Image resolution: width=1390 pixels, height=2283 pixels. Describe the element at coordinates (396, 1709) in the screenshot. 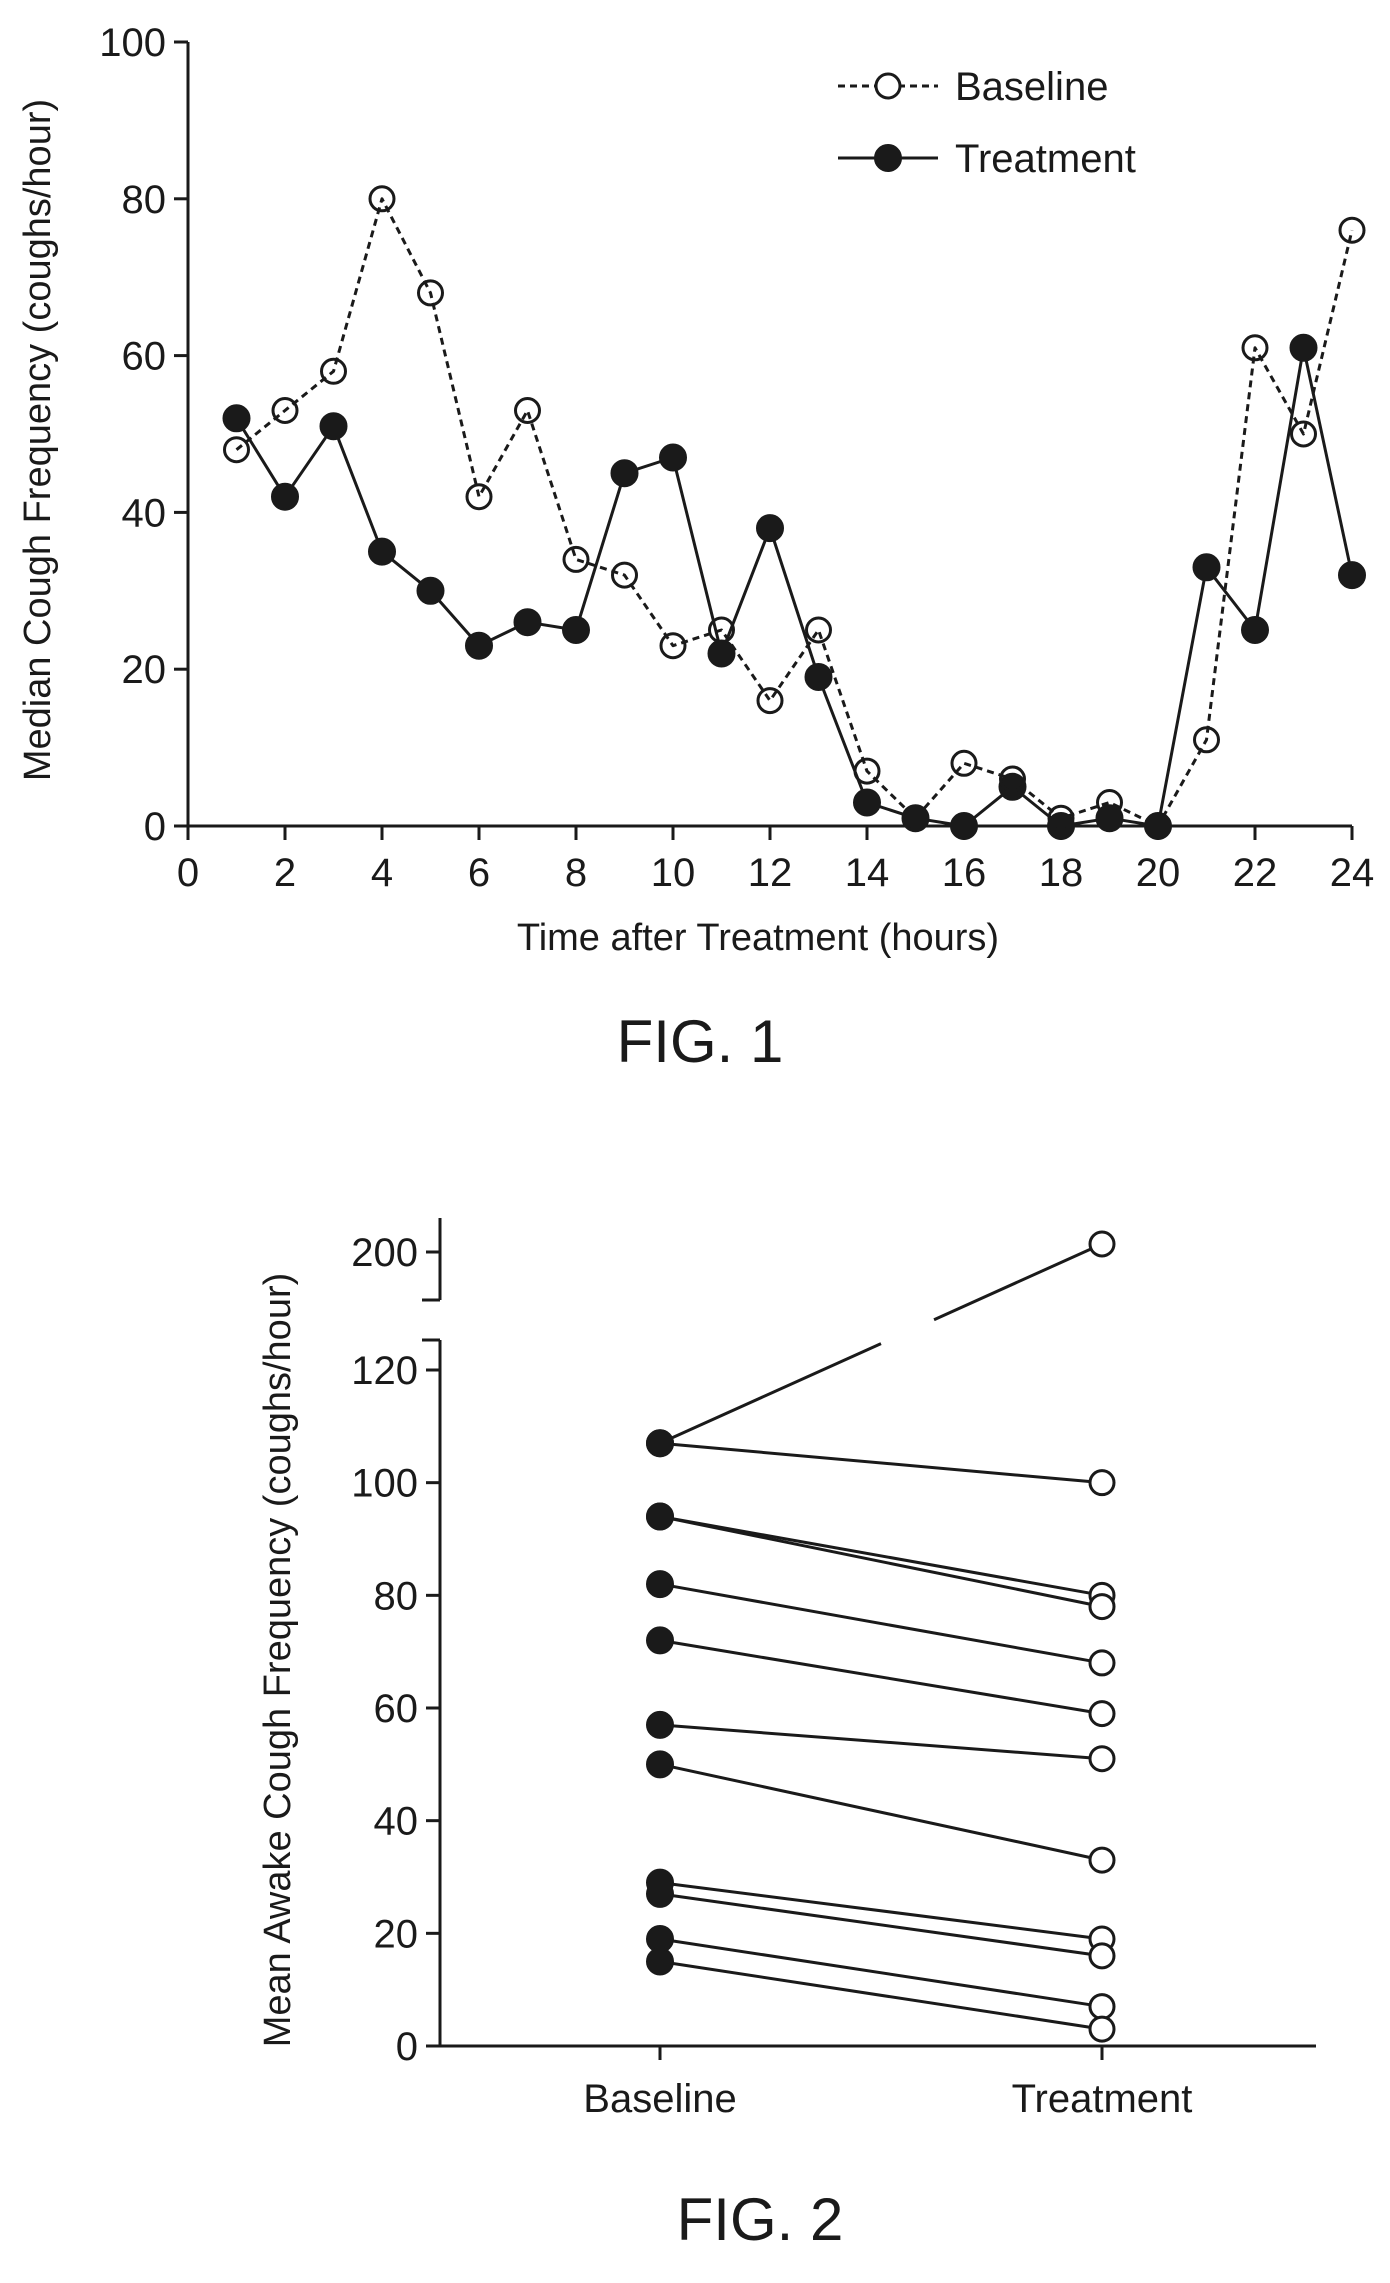

I see `fig2-y-tick-label: 60` at that location.